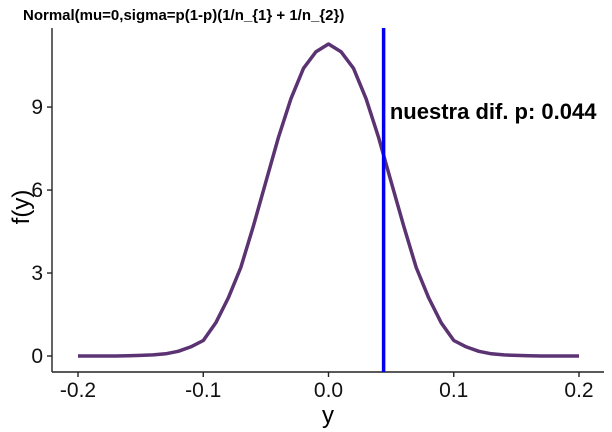  I want to click on x-tick-label: 0.0, so click(328, 390).